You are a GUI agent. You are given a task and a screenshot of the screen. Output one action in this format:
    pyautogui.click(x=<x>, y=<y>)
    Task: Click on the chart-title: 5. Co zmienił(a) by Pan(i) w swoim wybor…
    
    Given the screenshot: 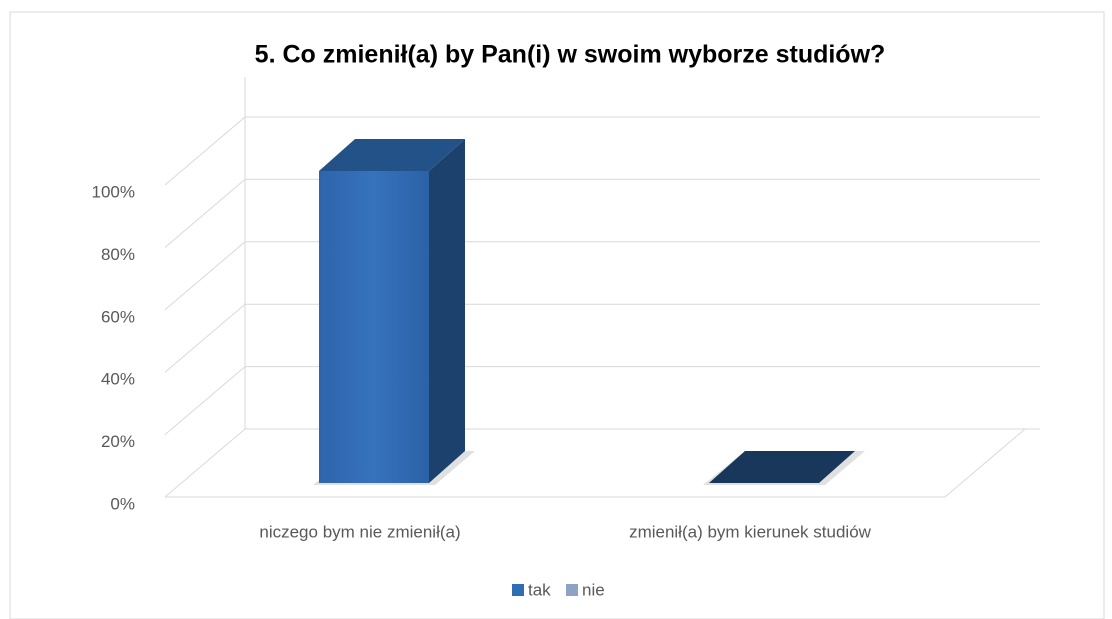 What is the action you would take?
    pyautogui.click(x=570, y=55)
    